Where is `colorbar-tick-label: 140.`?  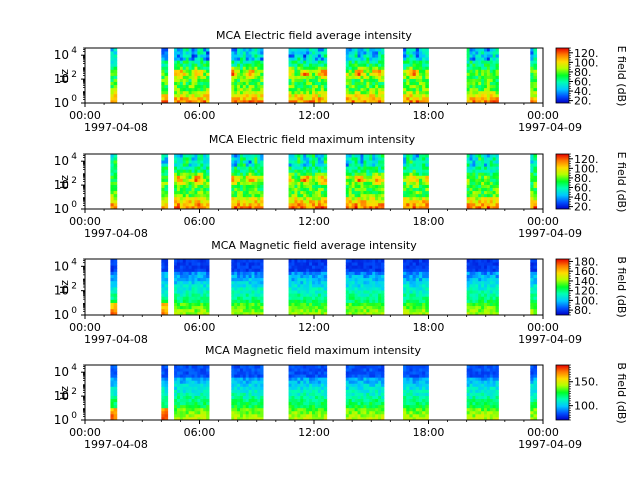
colorbar-tick-label: 140. is located at coordinates (586, 281).